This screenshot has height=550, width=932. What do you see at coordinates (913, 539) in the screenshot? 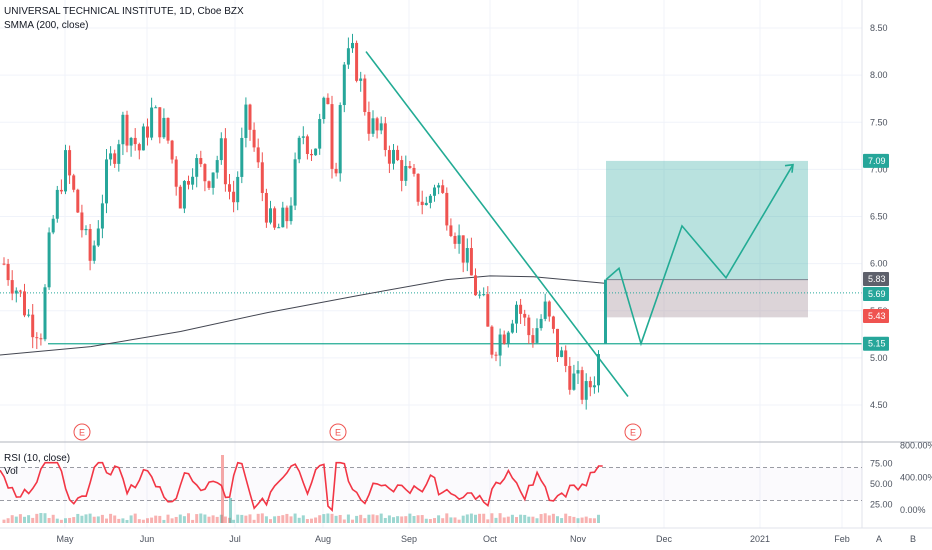
I see `log-scale-button: B` at bounding box center [913, 539].